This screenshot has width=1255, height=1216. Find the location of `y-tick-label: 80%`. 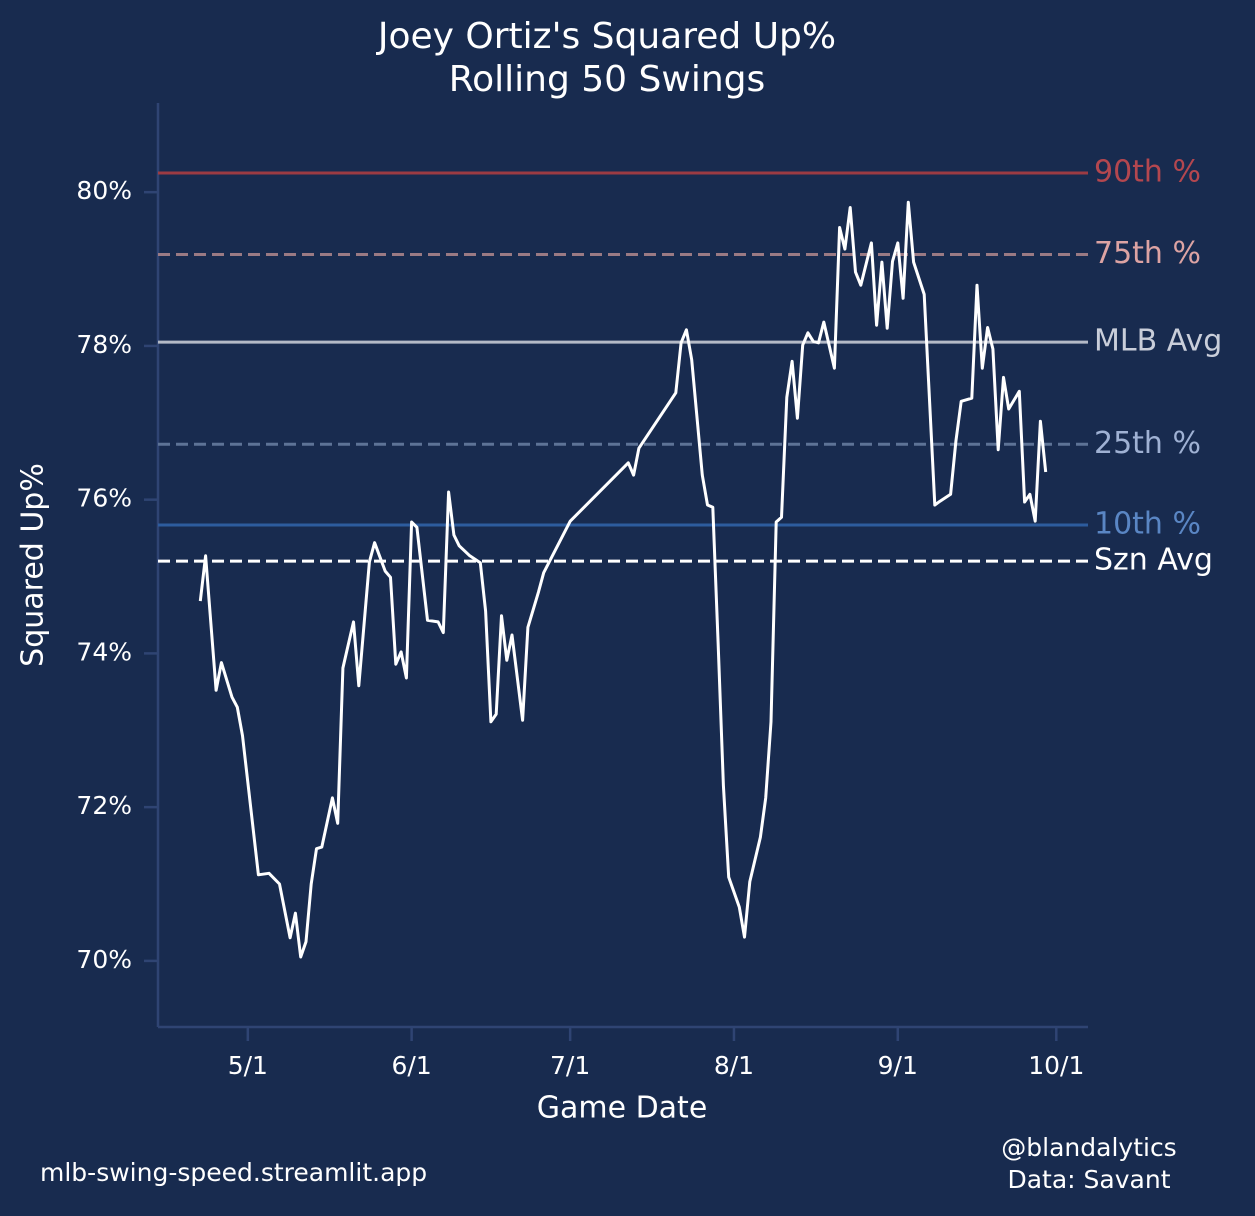

y-tick-label: 80% is located at coordinates (104, 190).